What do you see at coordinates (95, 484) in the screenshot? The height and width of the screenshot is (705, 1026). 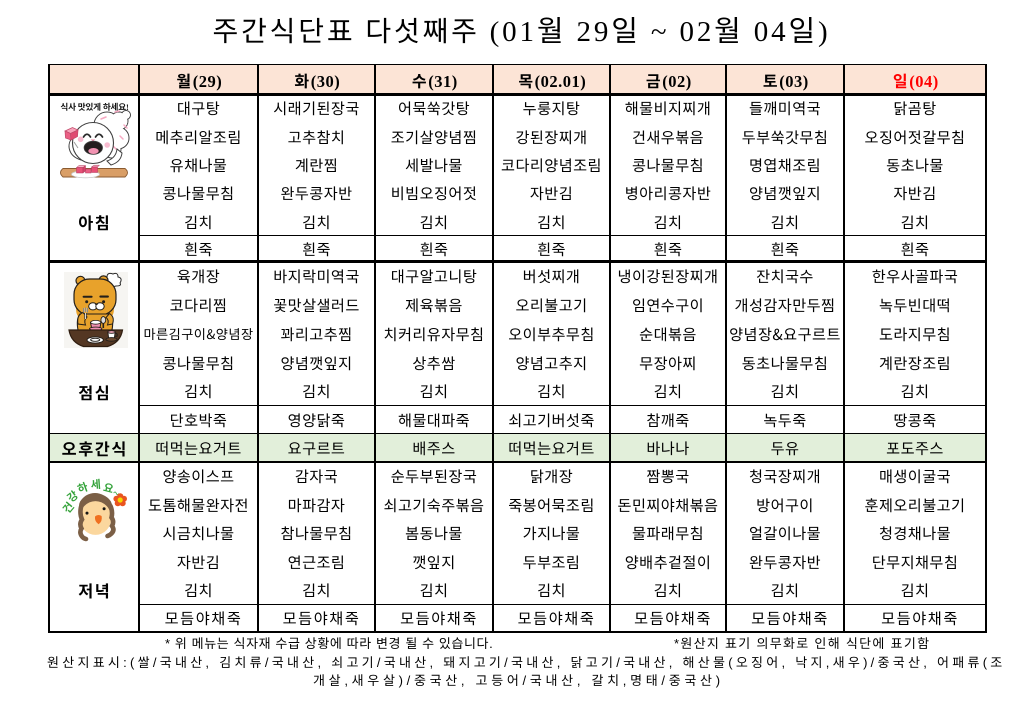 I see `svg-text: 세` at bounding box center [95, 484].